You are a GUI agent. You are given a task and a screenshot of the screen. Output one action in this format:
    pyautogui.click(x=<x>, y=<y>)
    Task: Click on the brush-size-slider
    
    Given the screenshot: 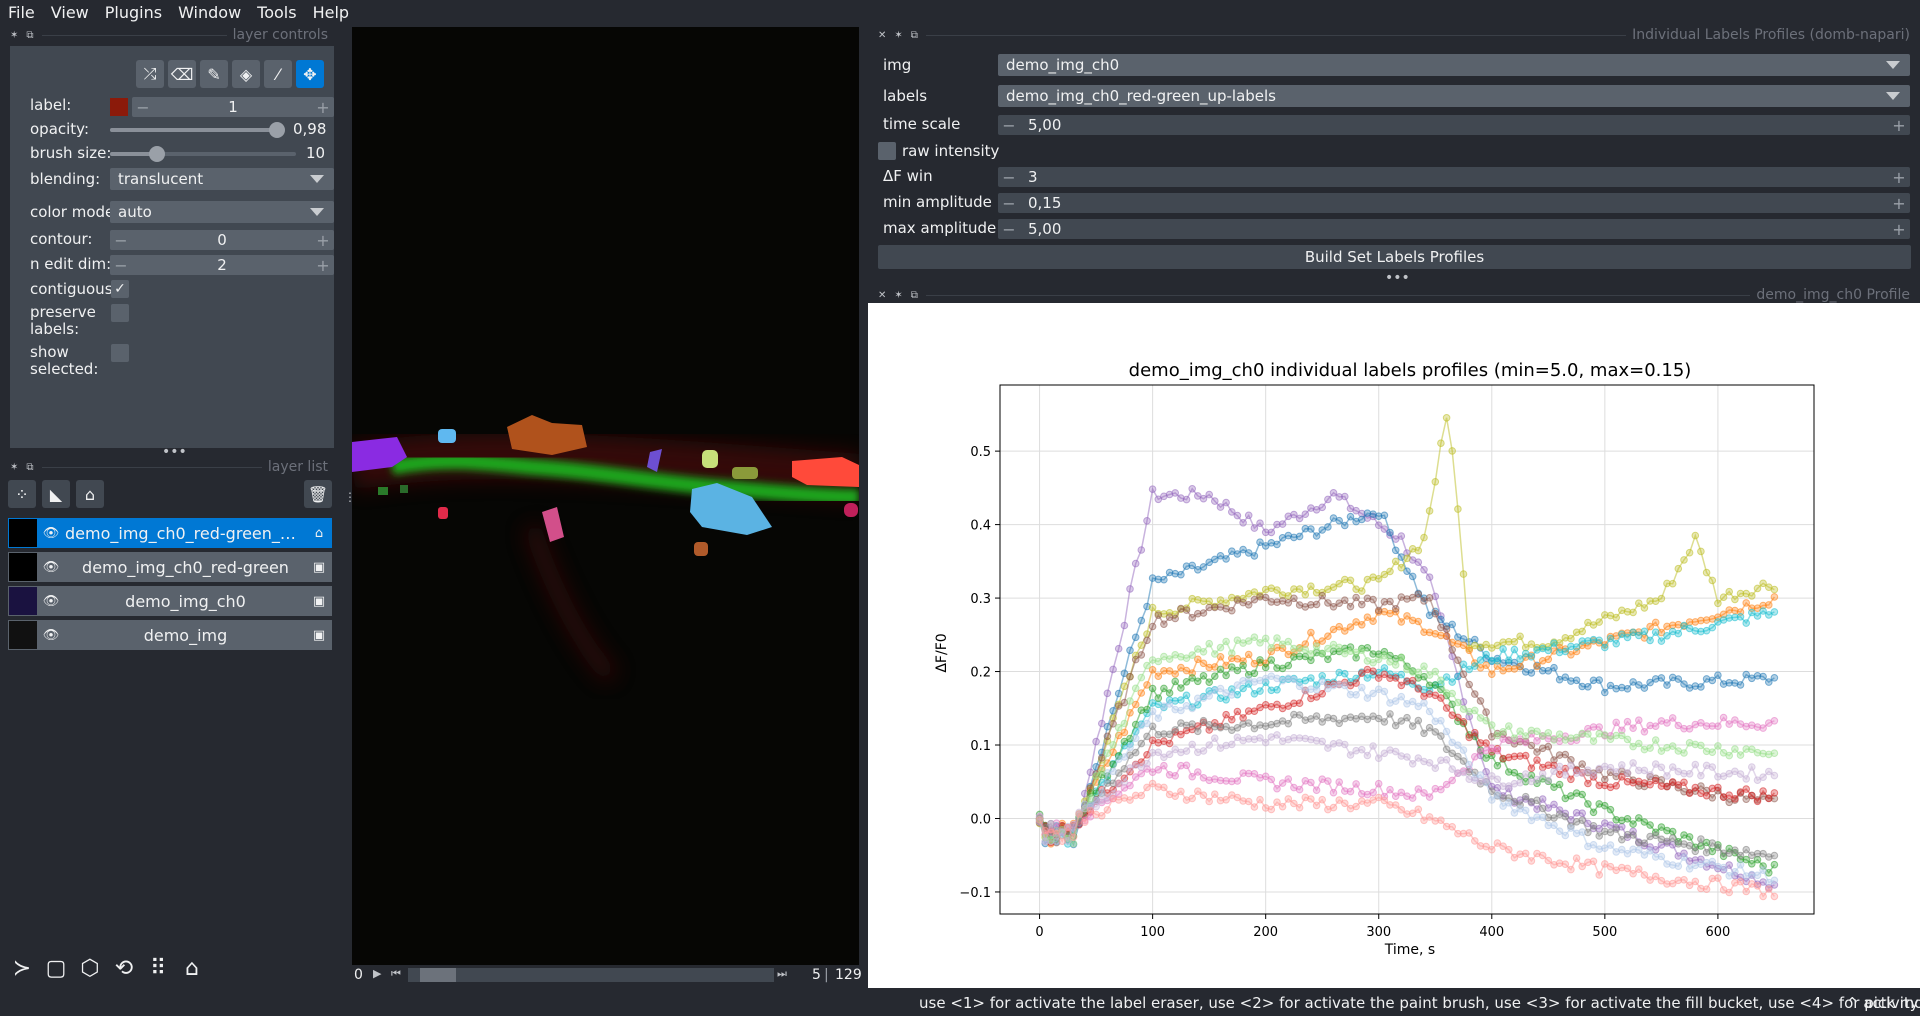 What is the action you would take?
    pyautogui.click(x=203, y=154)
    